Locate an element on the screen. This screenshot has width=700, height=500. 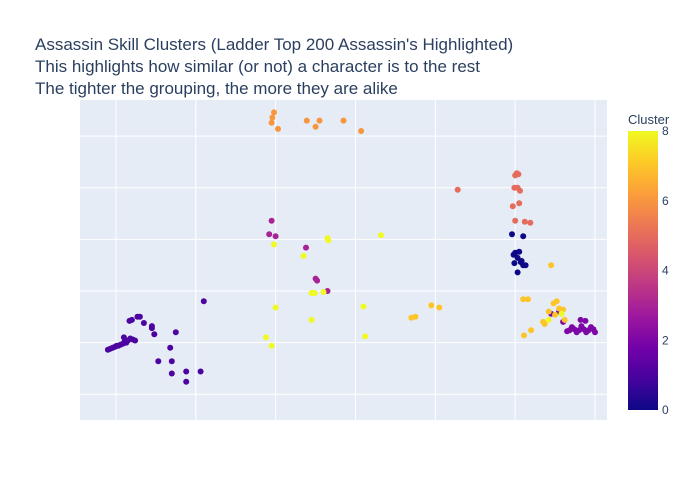
colorbar-ticks: 0 2 4 6 8 is located at coordinates (665, 270).